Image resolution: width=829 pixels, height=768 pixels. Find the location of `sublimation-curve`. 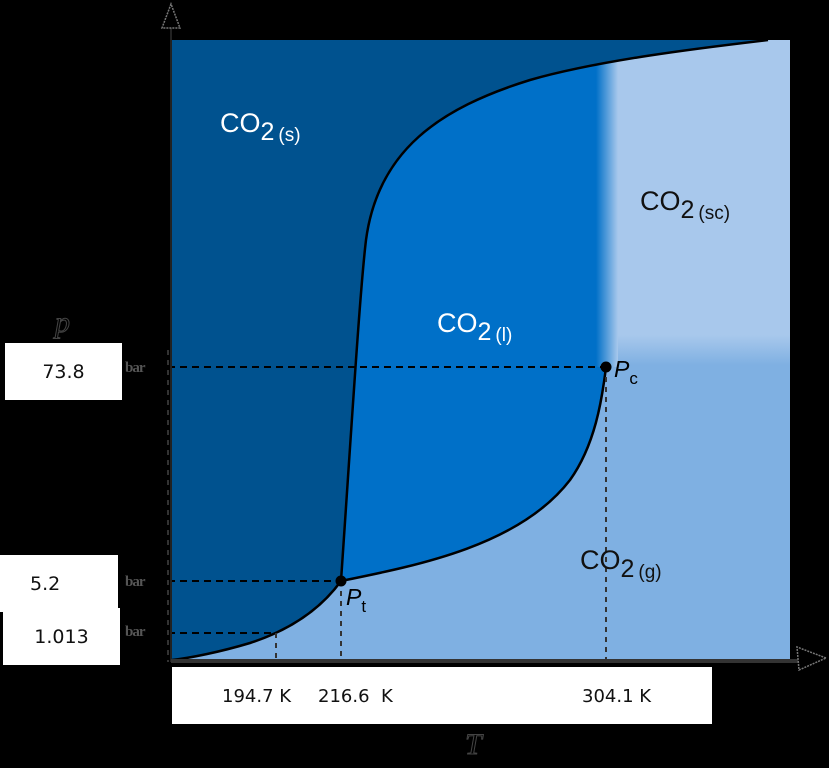

sublimation-curve is located at coordinates (257, 621).